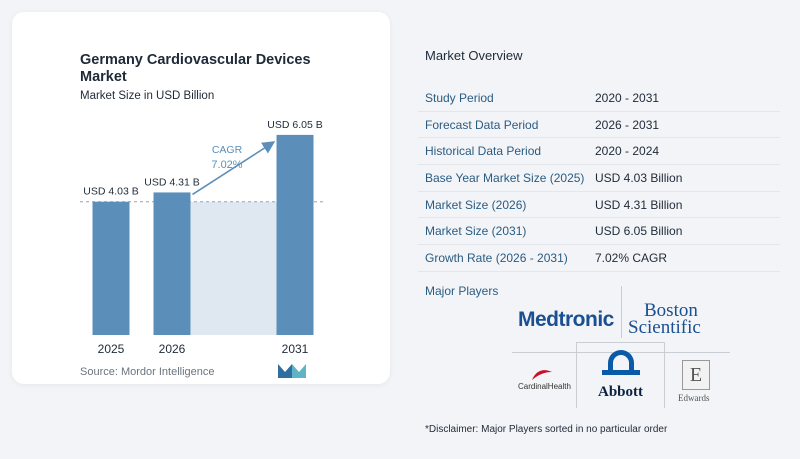  I want to click on edwards-icon: E, so click(696, 375).